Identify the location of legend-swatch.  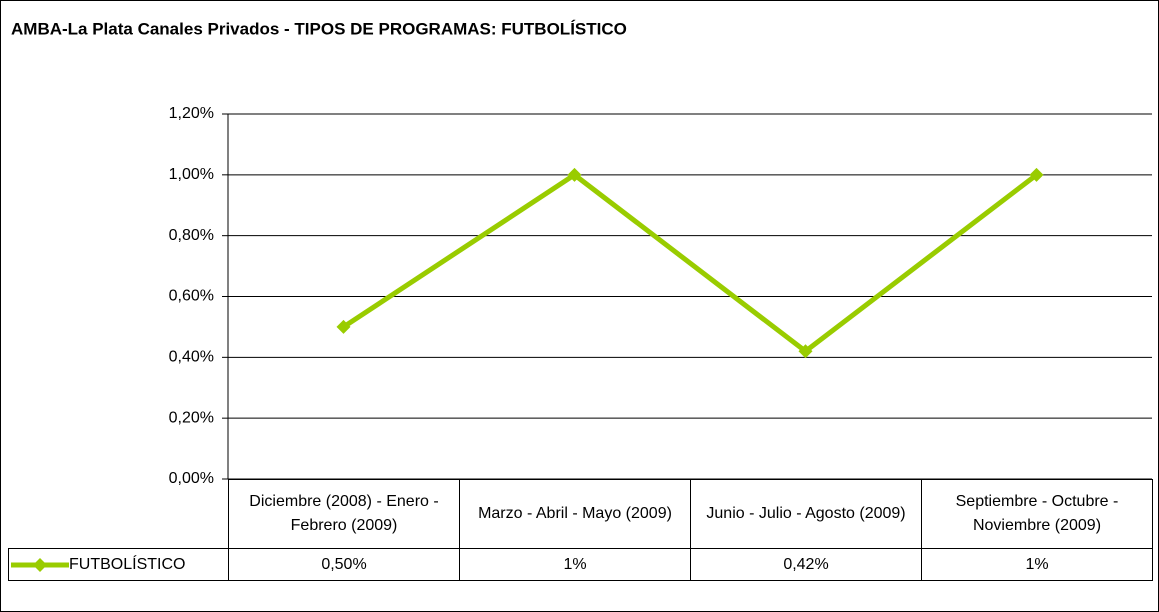
(40, 564).